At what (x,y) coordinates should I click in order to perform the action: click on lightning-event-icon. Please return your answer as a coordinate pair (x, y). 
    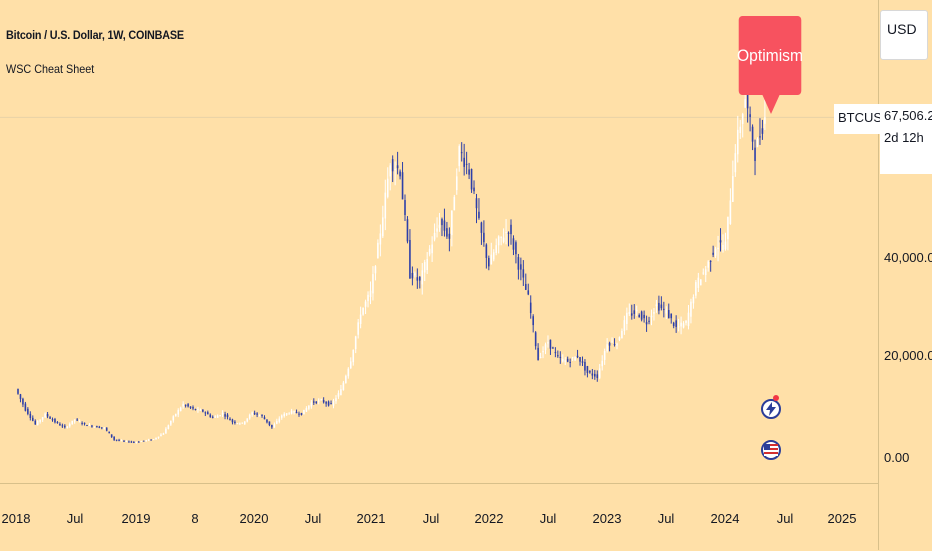
    Looking at the image, I should click on (771, 409).